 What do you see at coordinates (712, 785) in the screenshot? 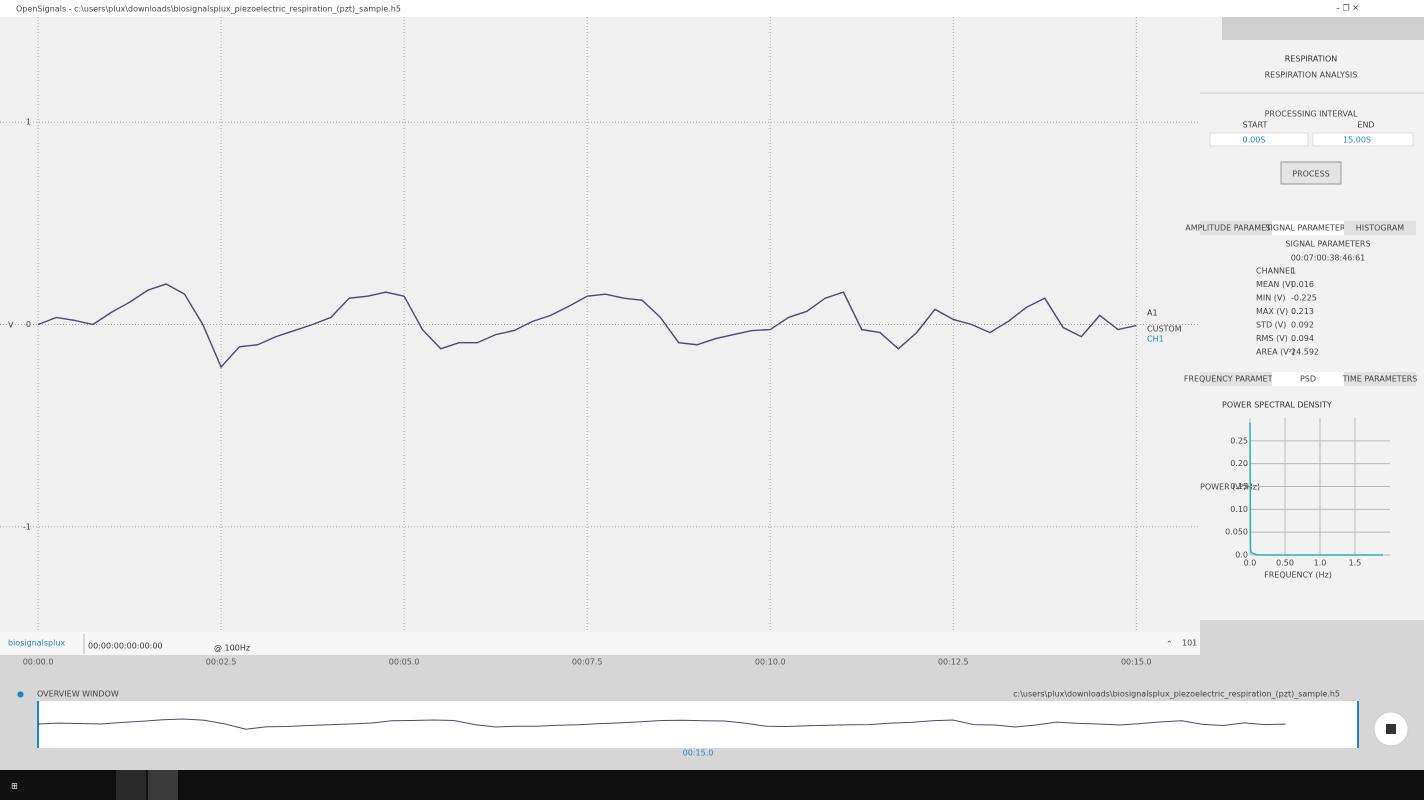
I see `taskbar` at bounding box center [712, 785].